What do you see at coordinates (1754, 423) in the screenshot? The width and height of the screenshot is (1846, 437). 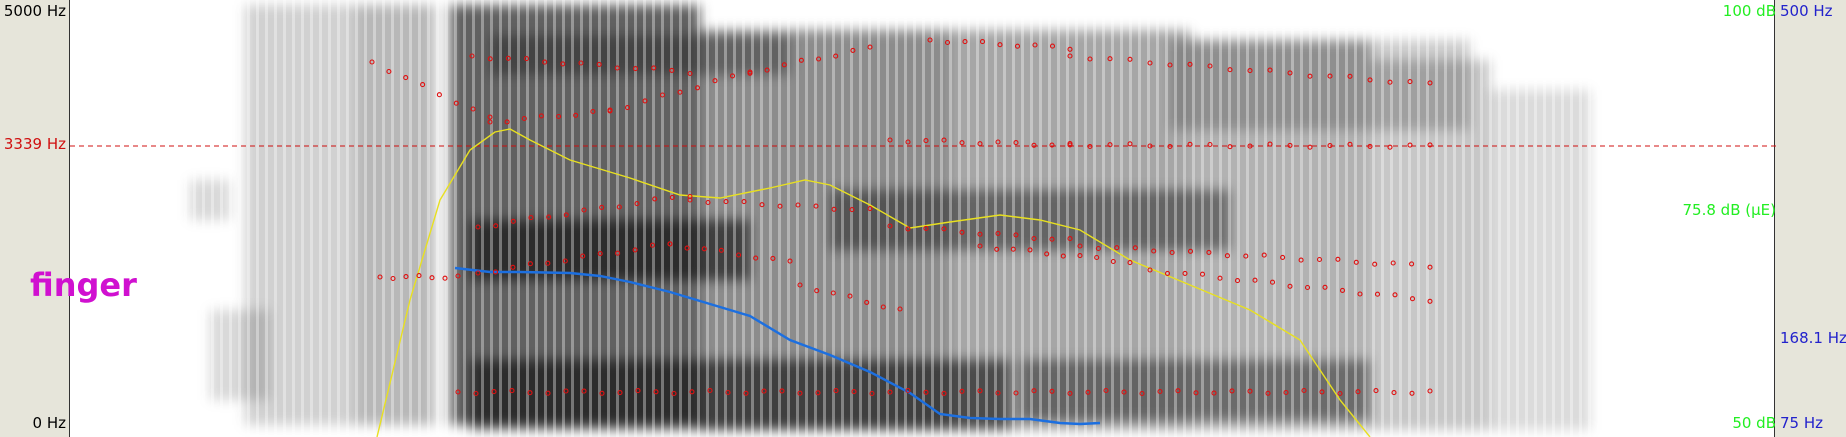 I see `intensity-bottom-label: 50 dB` at bounding box center [1754, 423].